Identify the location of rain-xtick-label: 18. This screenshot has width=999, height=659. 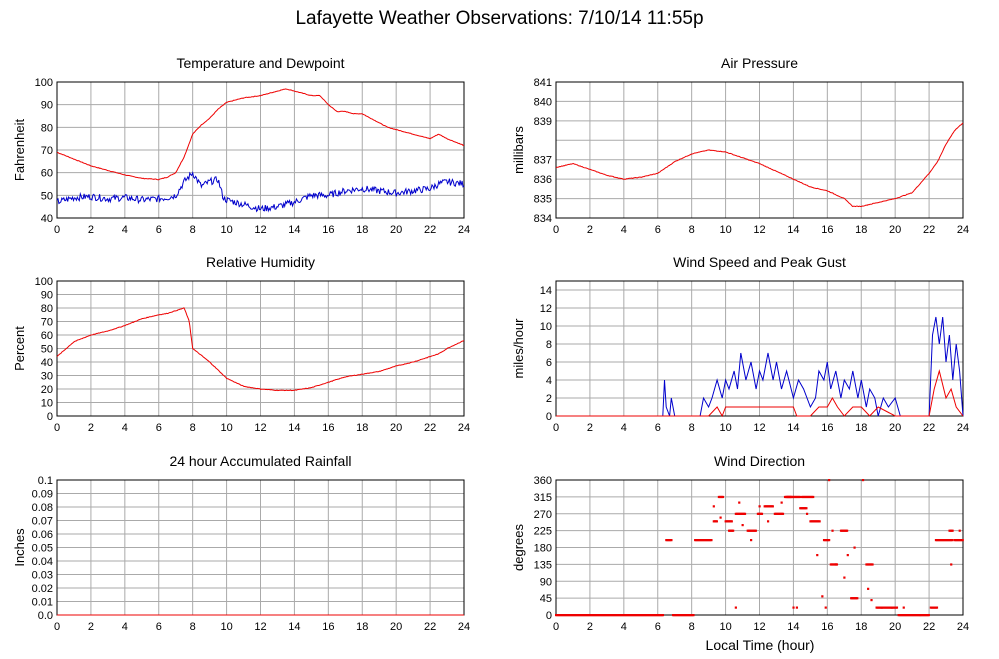
(362, 627).